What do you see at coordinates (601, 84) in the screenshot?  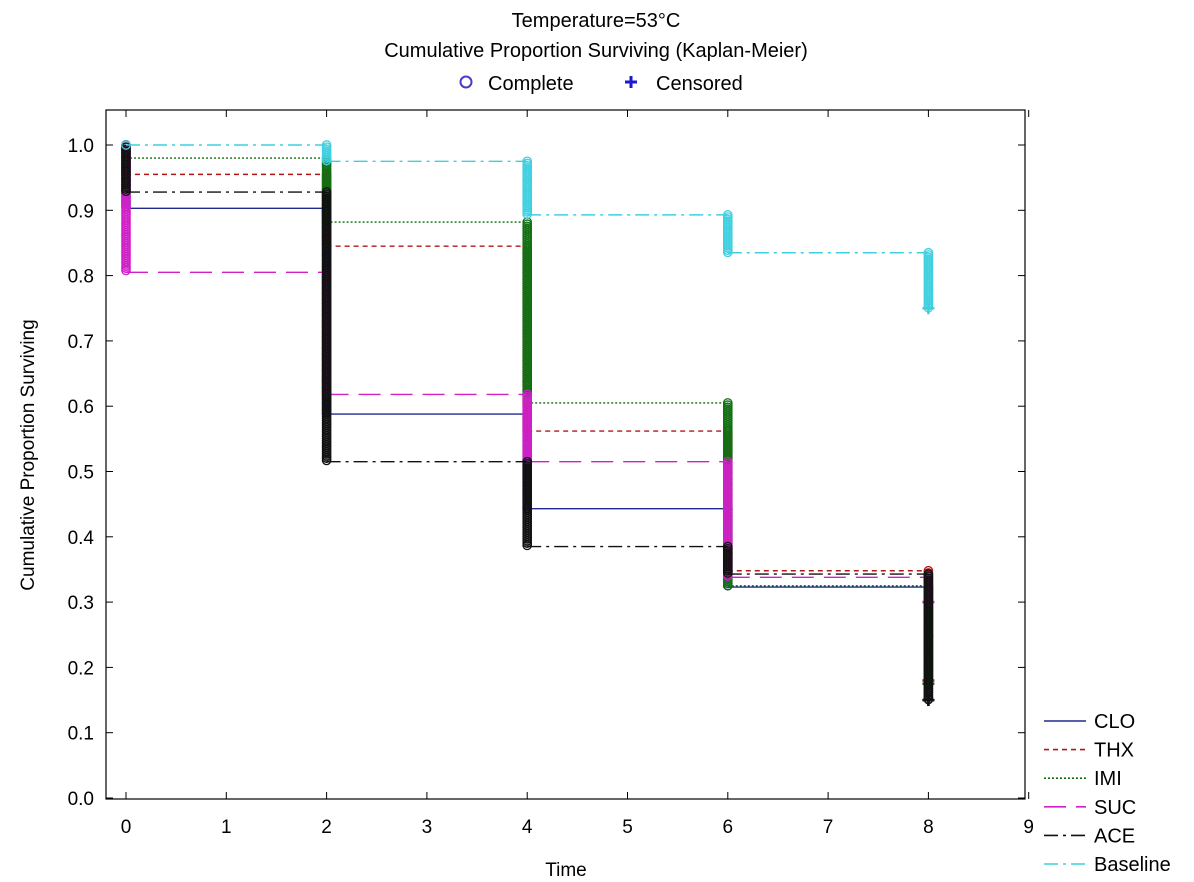 I see `marker-legend: Complete Censored` at bounding box center [601, 84].